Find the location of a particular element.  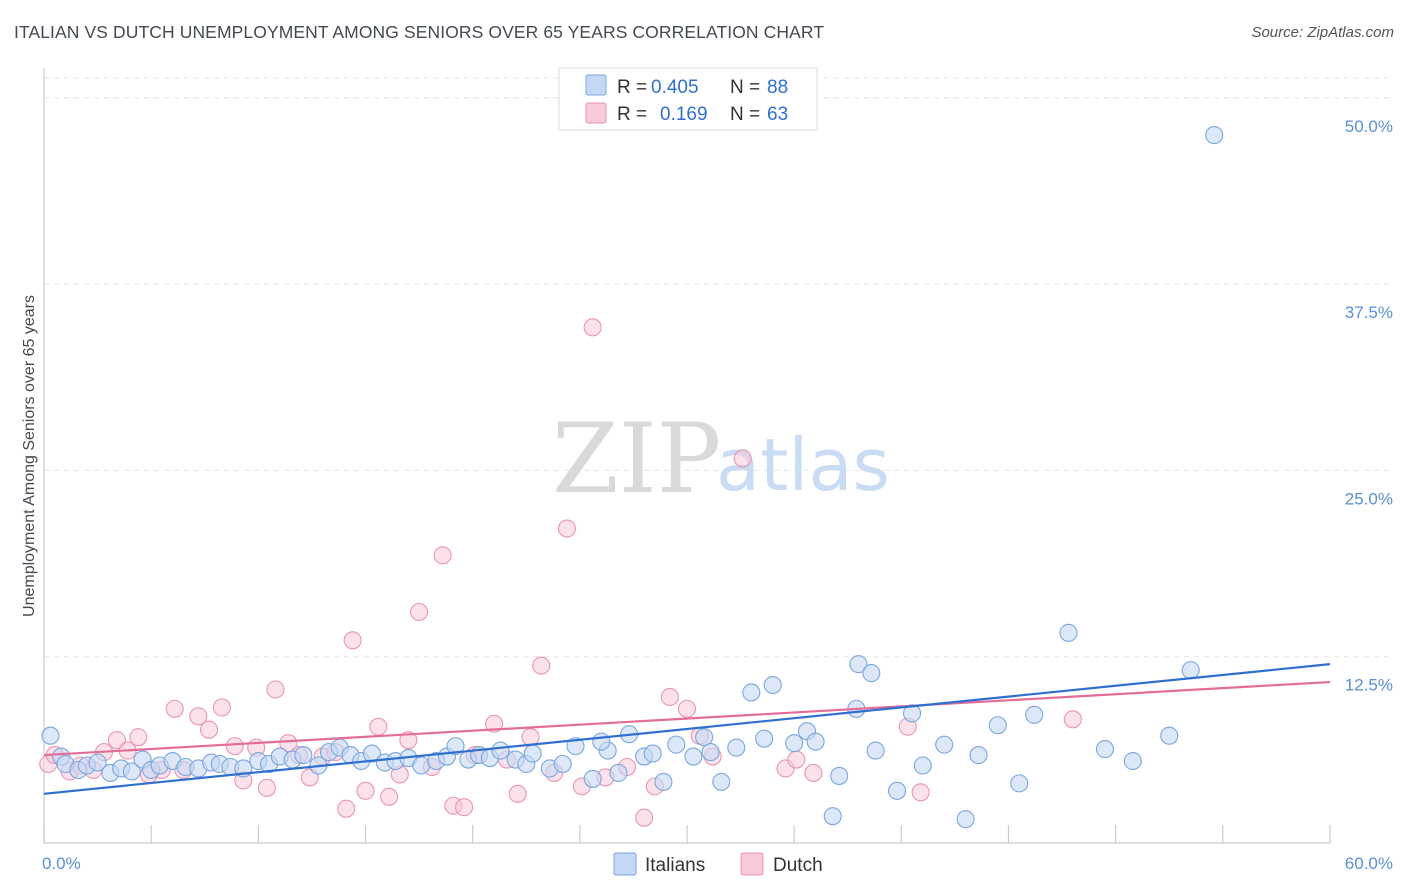

legend-swatch-dutch is located at coordinates (596, 113).